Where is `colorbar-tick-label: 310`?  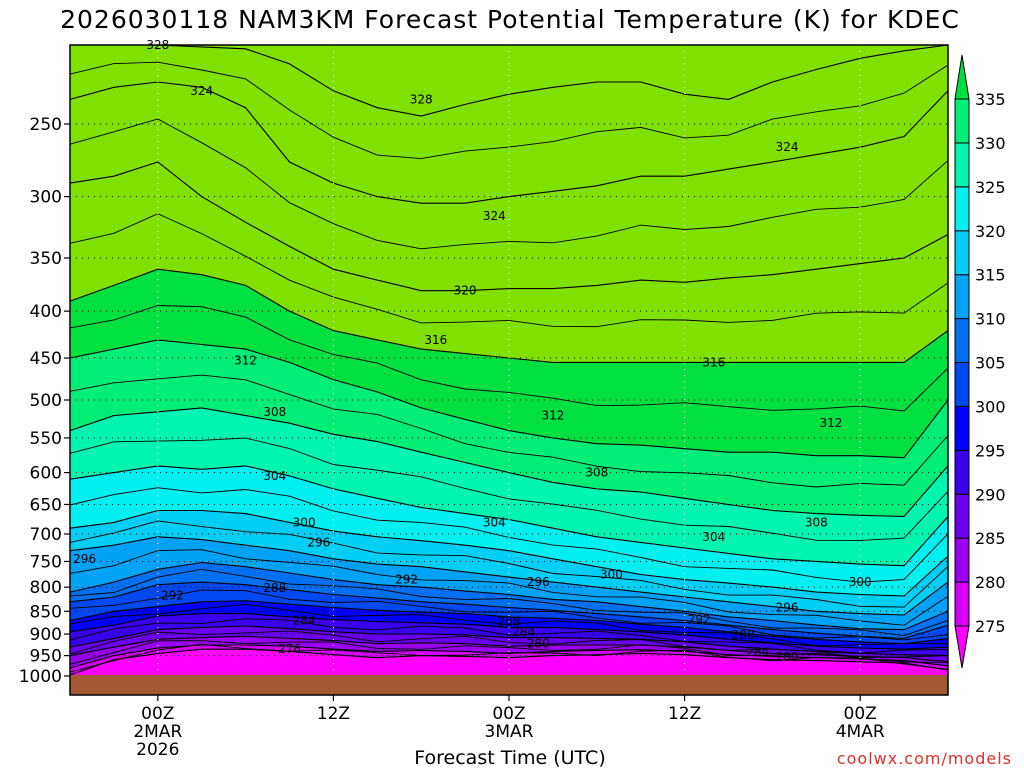
colorbar-tick-label: 310 is located at coordinates (990, 319).